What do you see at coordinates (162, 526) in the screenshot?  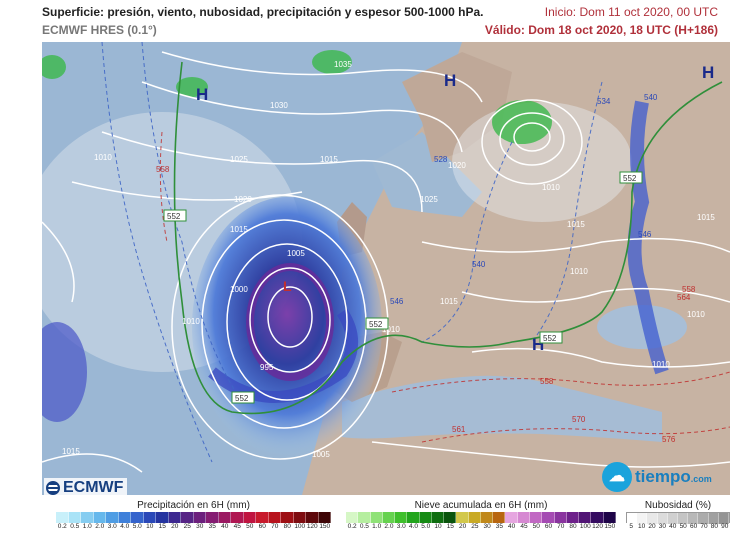 I see `precip-tick-label: 15` at bounding box center [162, 526].